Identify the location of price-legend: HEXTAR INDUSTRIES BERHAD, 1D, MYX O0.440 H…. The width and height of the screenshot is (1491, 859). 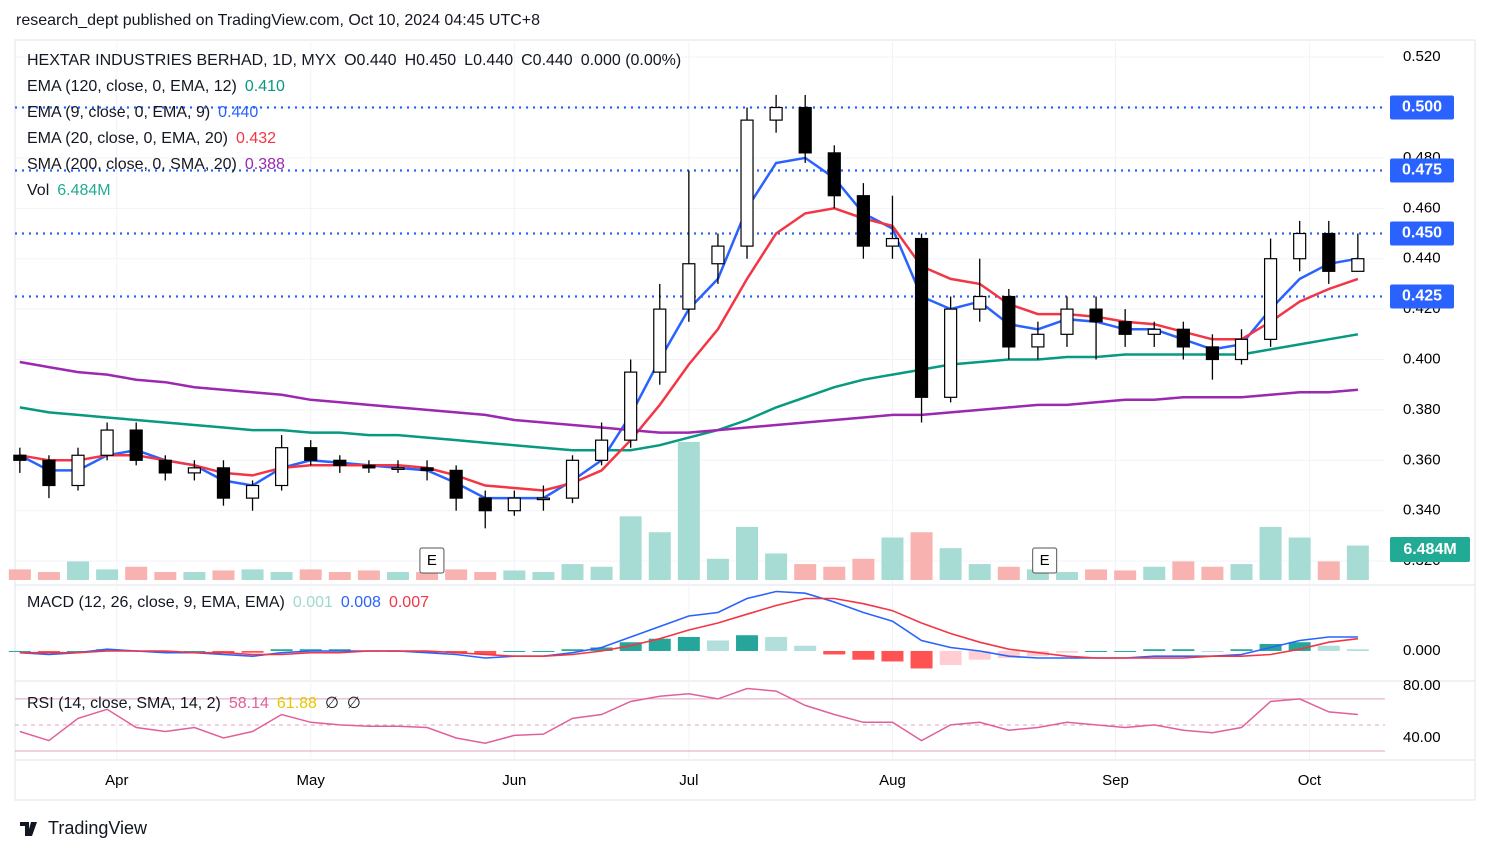
(358, 130).